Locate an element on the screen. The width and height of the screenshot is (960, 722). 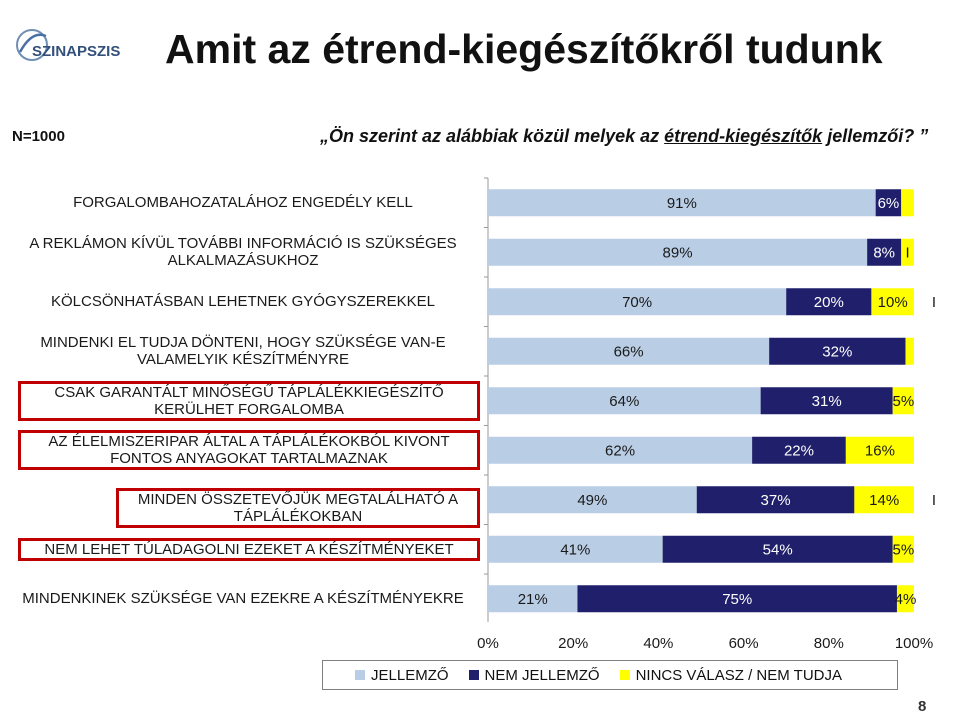
data-label: 91% is located at coordinates (682, 203).